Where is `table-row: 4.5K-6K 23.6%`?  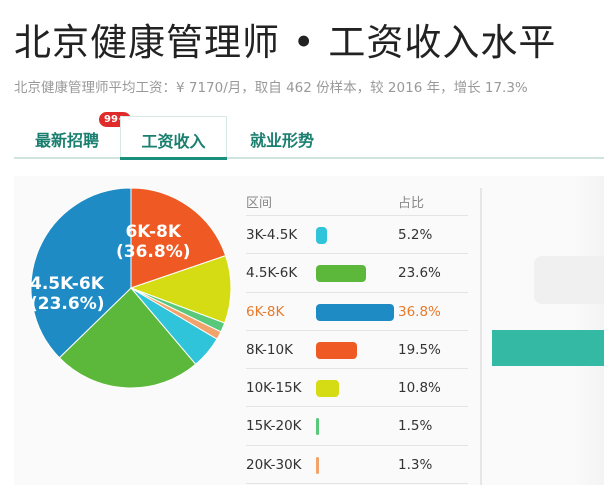
table-row: 4.5K-6K 23.6% is located at coordinates (357, 273).